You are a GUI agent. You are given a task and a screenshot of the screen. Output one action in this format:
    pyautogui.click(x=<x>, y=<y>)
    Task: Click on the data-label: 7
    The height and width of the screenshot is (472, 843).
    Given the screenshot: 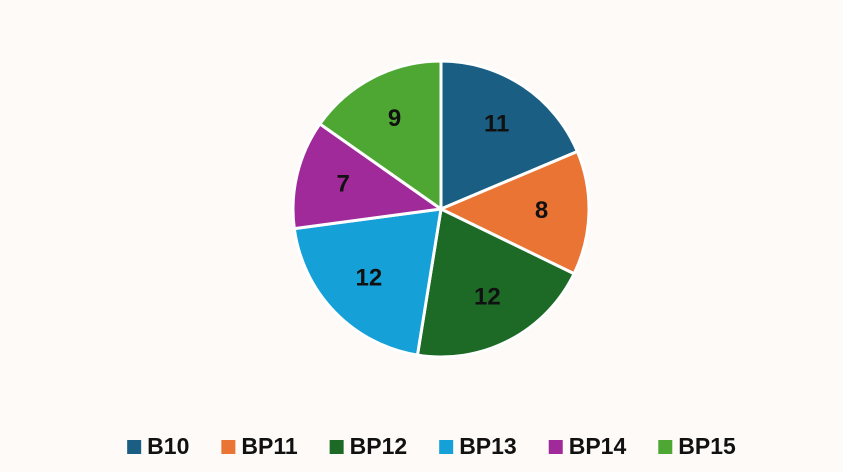 What is the action you would take?
    pyautogui.click(x=343, y=183)
    